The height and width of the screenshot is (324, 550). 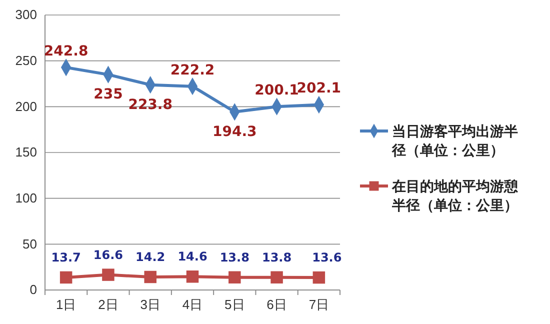 What do you see at coordinates (319, 304) in the screenshot?
I see `x-tick-label: 7日` at bounding box center [319, 304].